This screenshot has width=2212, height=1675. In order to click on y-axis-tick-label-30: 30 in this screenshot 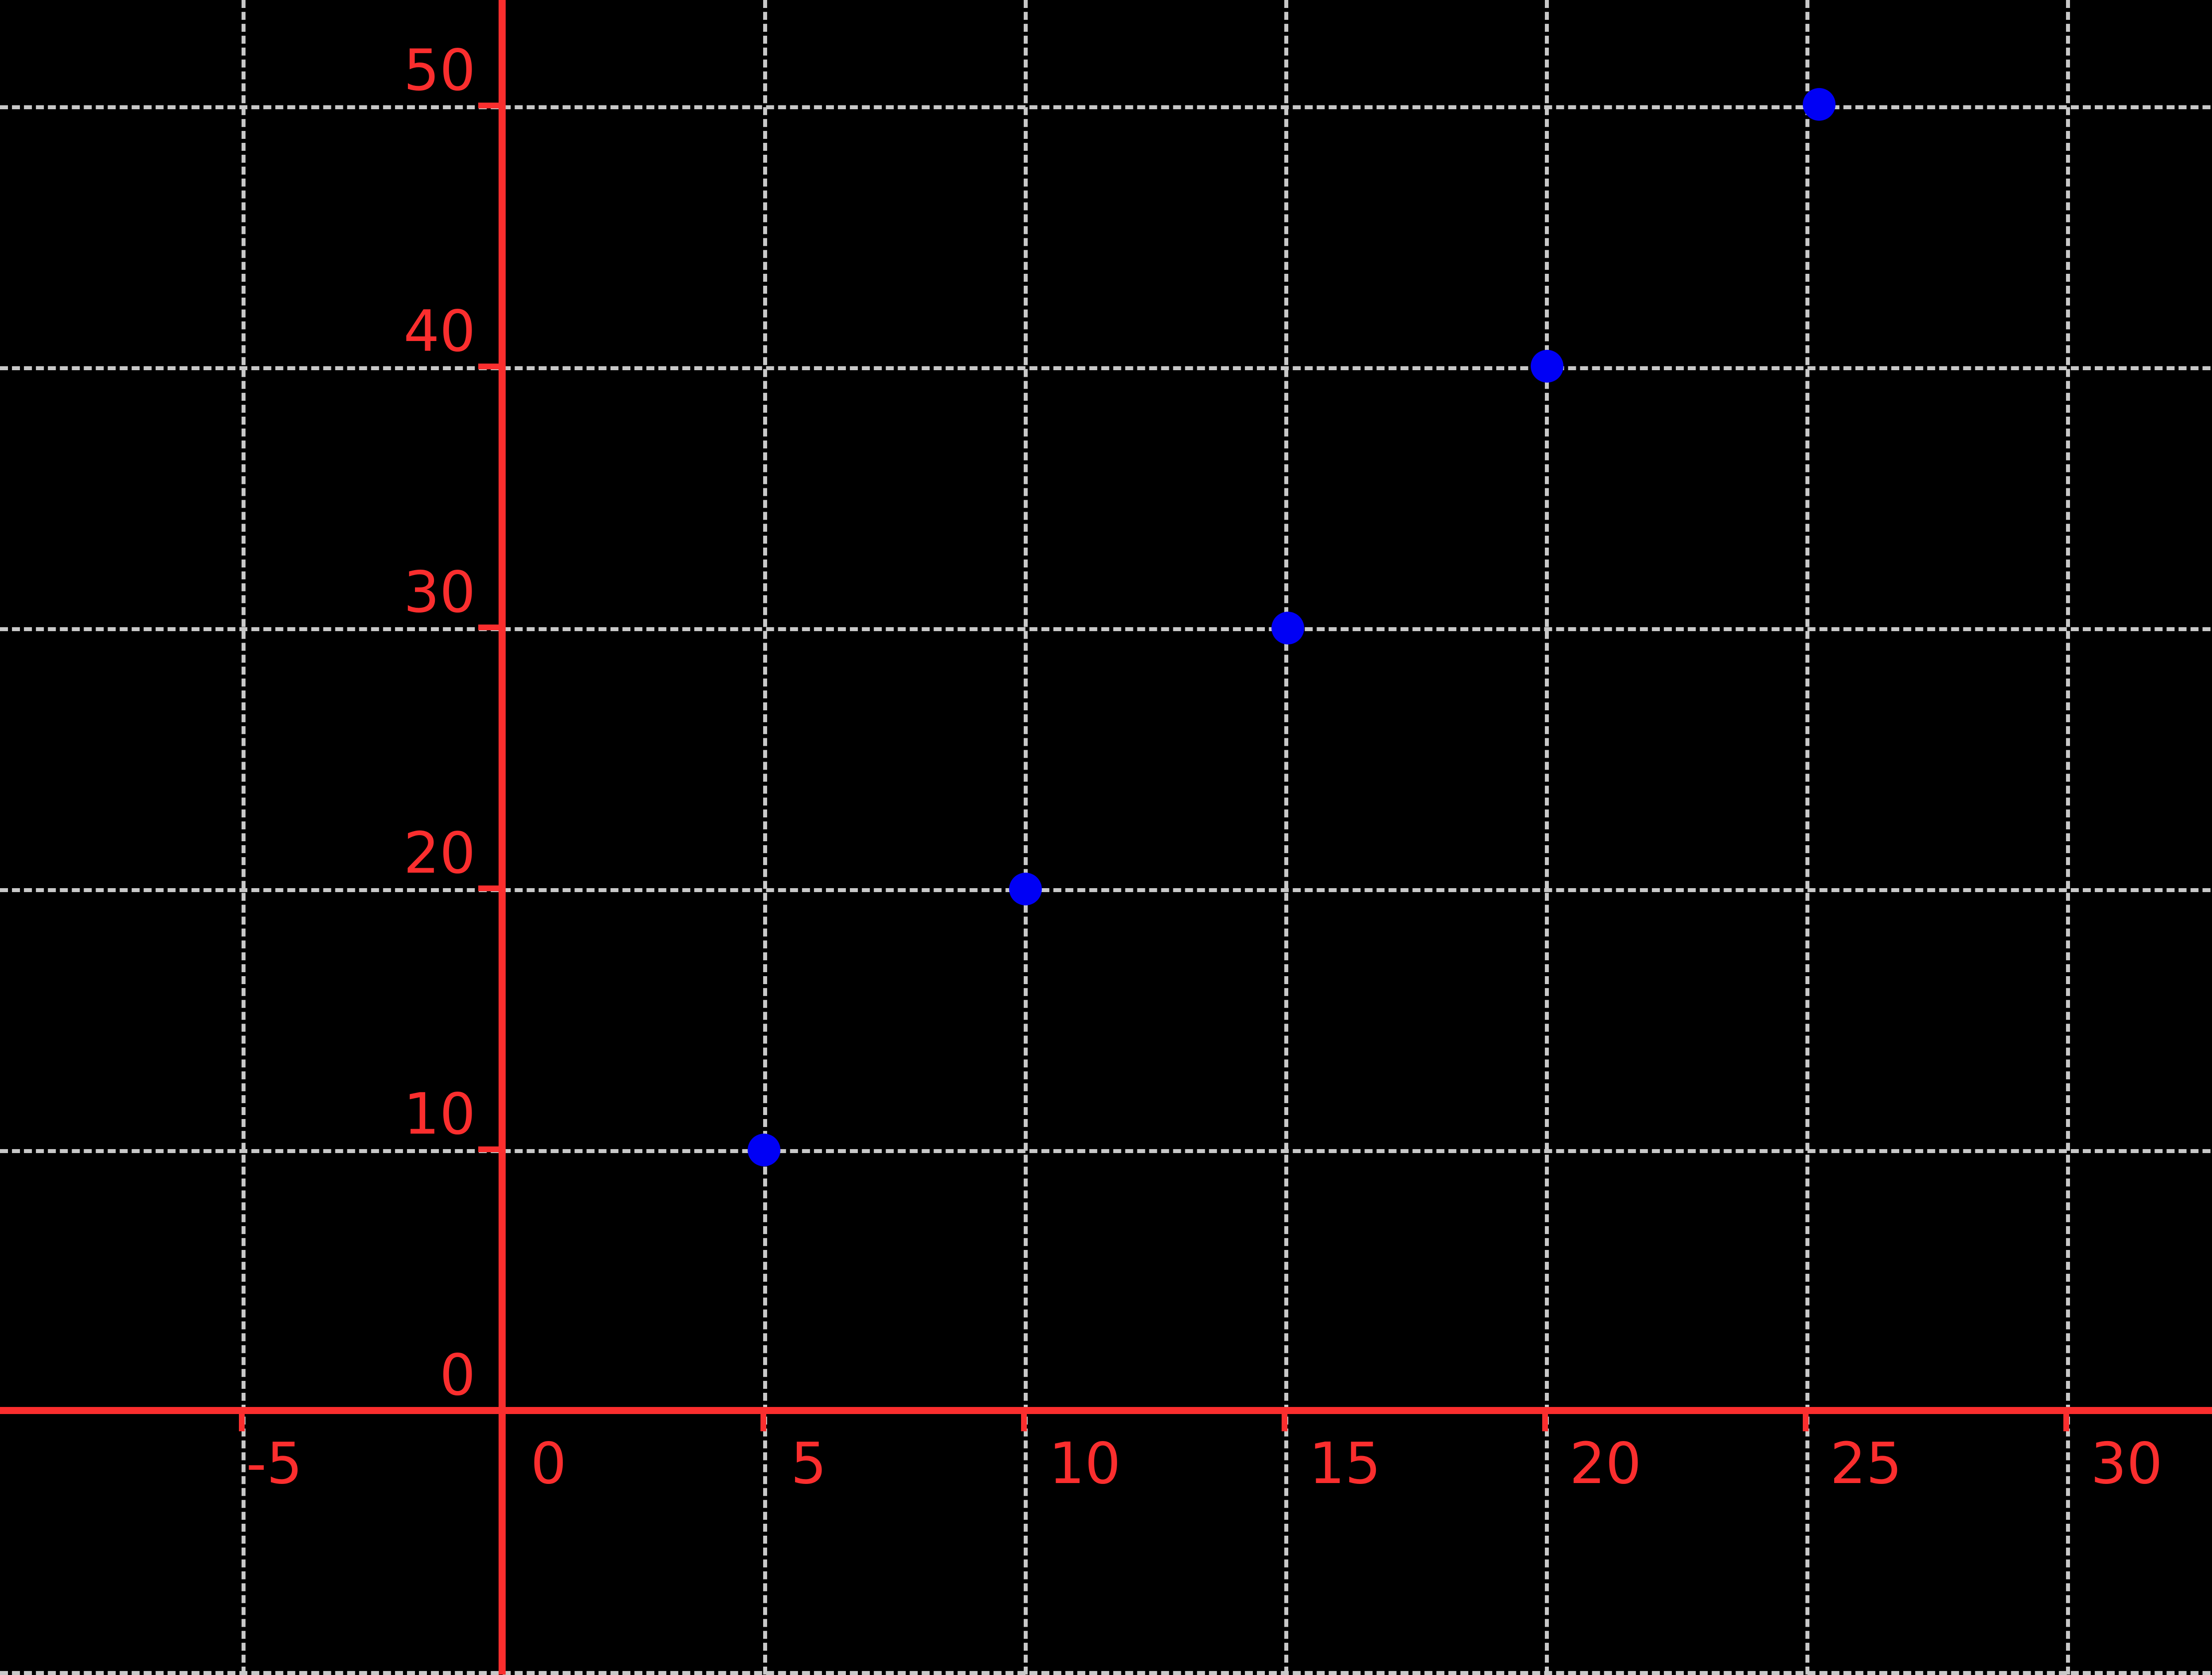, I will do `click(440, 592)`.